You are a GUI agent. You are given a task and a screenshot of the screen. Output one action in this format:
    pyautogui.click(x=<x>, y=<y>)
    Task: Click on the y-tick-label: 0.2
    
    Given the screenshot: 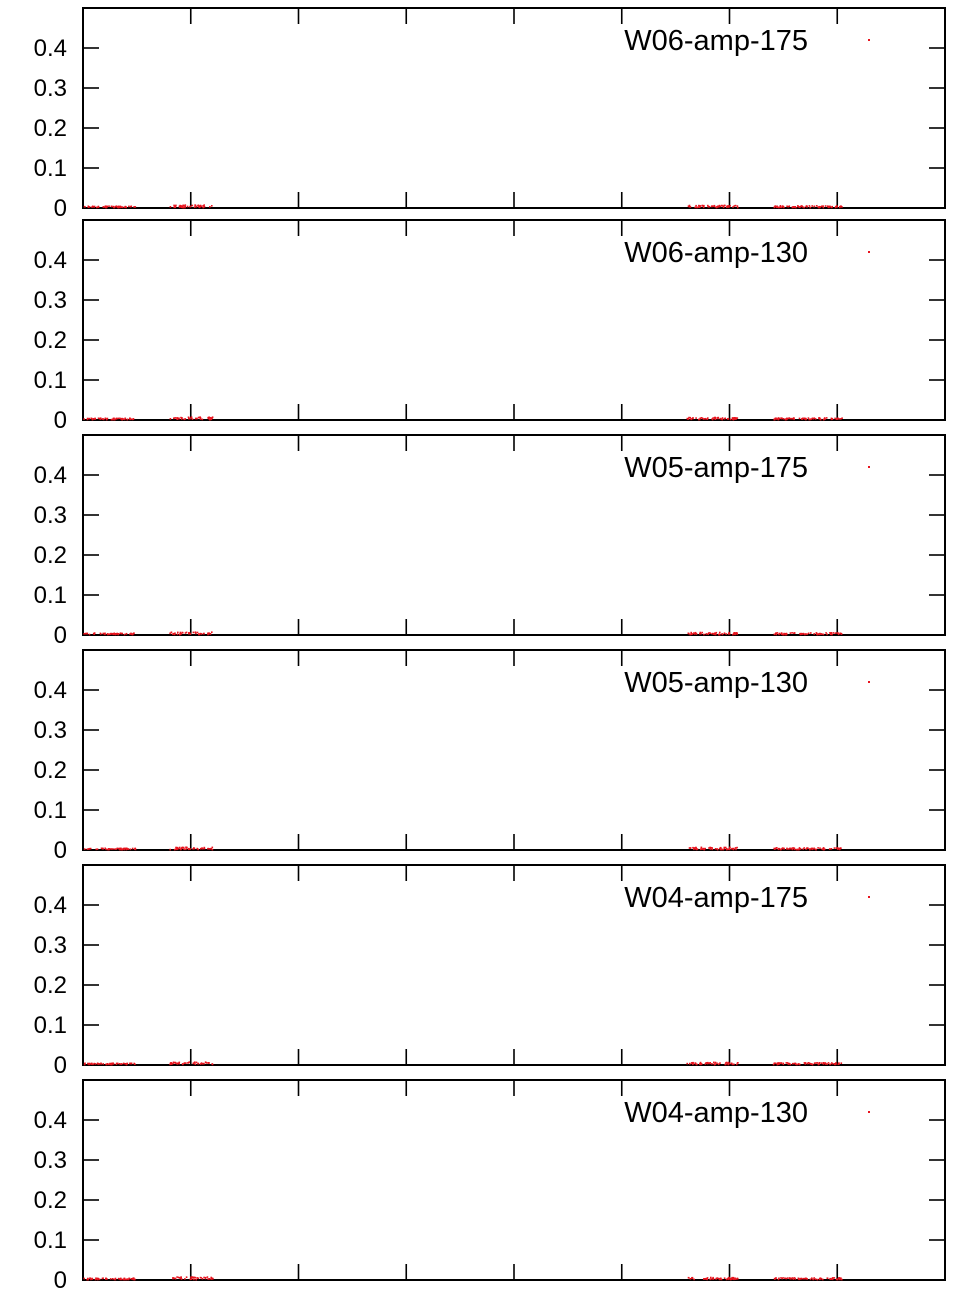 What is the action you would take?
    pyautogui.click(x=50, y=1200)
    